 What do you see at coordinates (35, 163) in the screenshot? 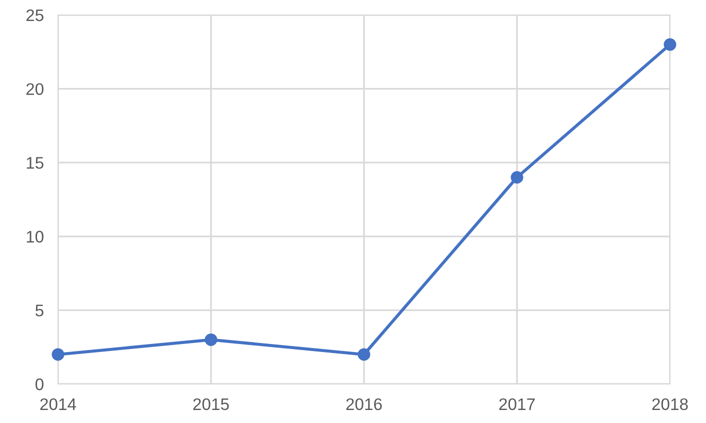
I see `y-tick-label: 15` at bounding box center [35, 163].